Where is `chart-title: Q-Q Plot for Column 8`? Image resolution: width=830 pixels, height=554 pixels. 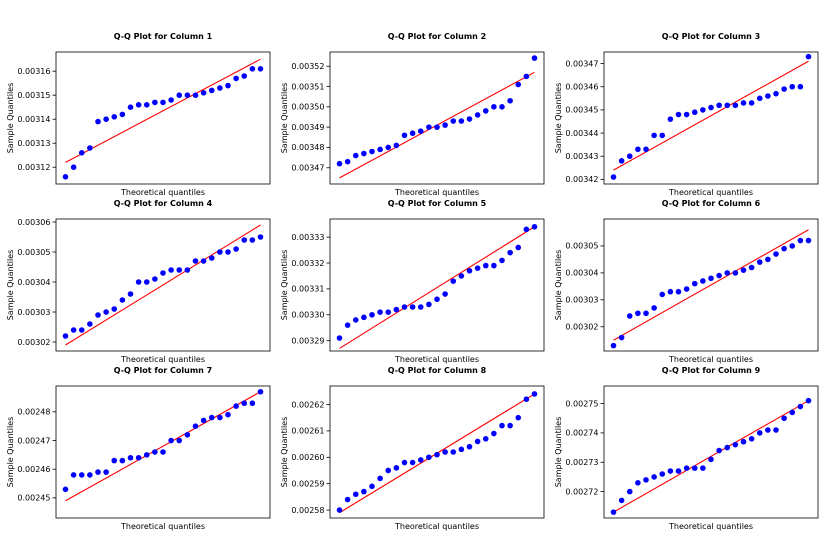
chart-title: Q-Q Plot for Column 8 is located at coordinates (437, 370).